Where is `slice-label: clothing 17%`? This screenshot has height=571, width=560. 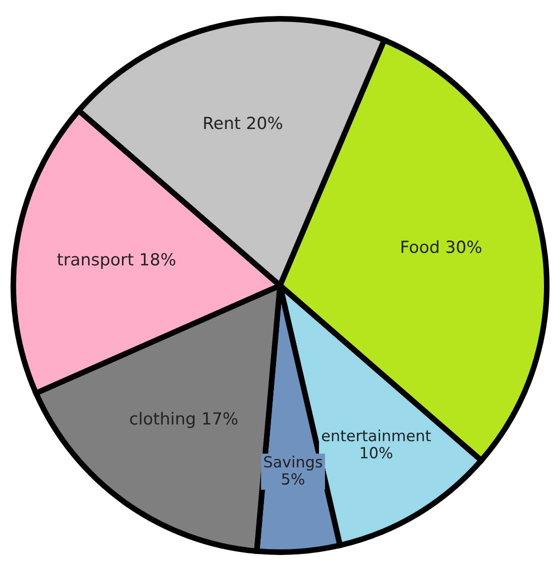 slice-label: clothing 17% is located at coordinates (184, 420).